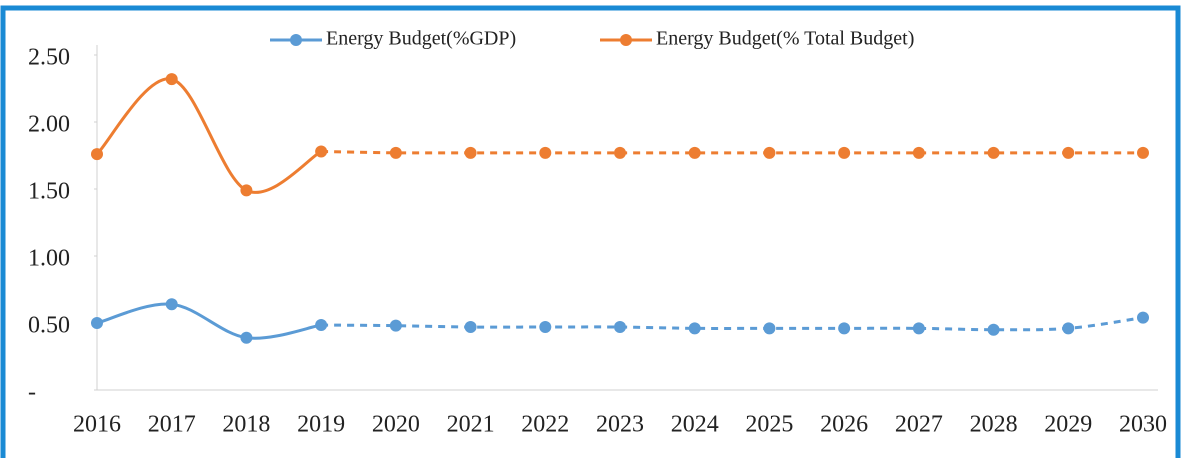 Image resolution: width=1184 pixels, height=458 pixels. What do you see at coordinates (471, 425) in the screenshot?
I see `x-tick-label: 2021` at bounding box center [471, 425].